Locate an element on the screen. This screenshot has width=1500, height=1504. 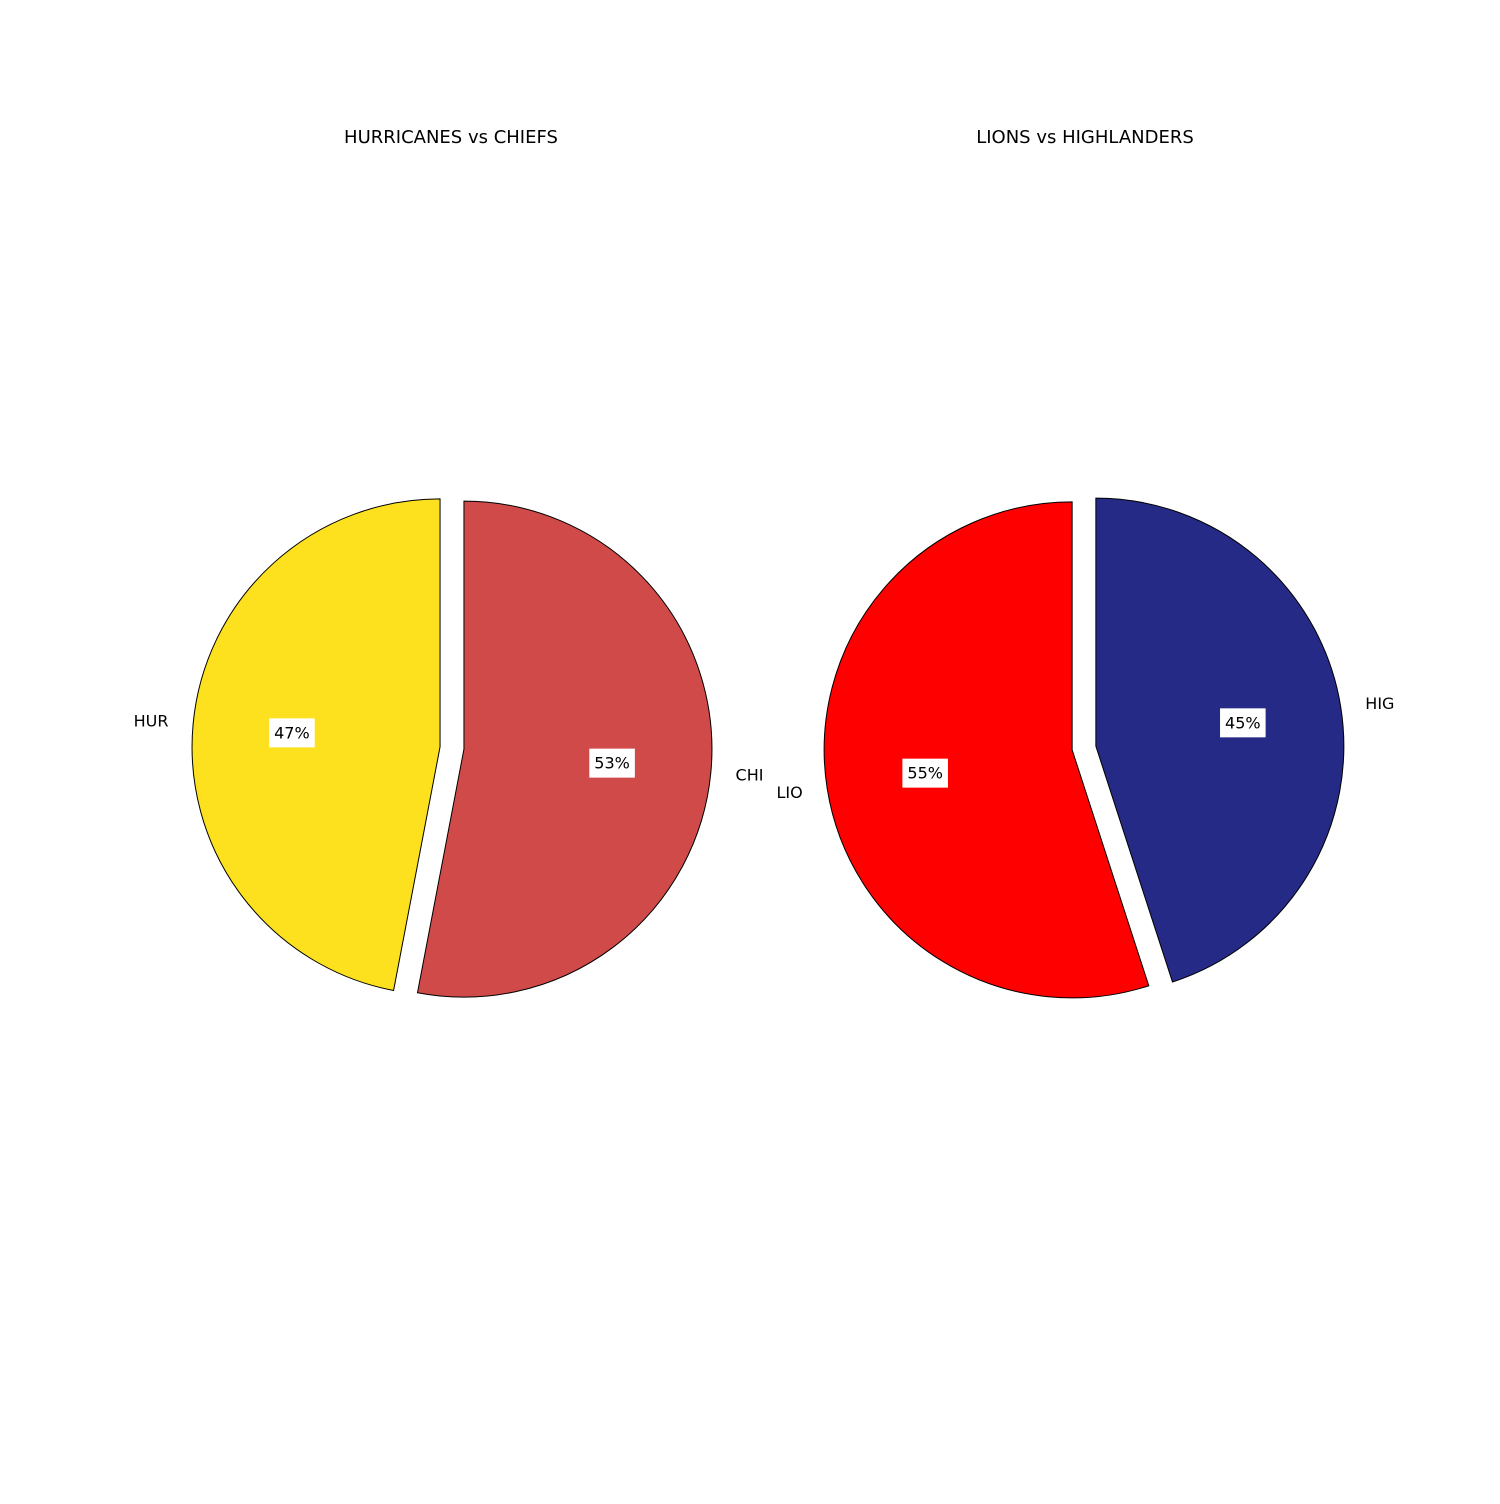
category-label-lio: LIO is located at coordinates (789, 792).